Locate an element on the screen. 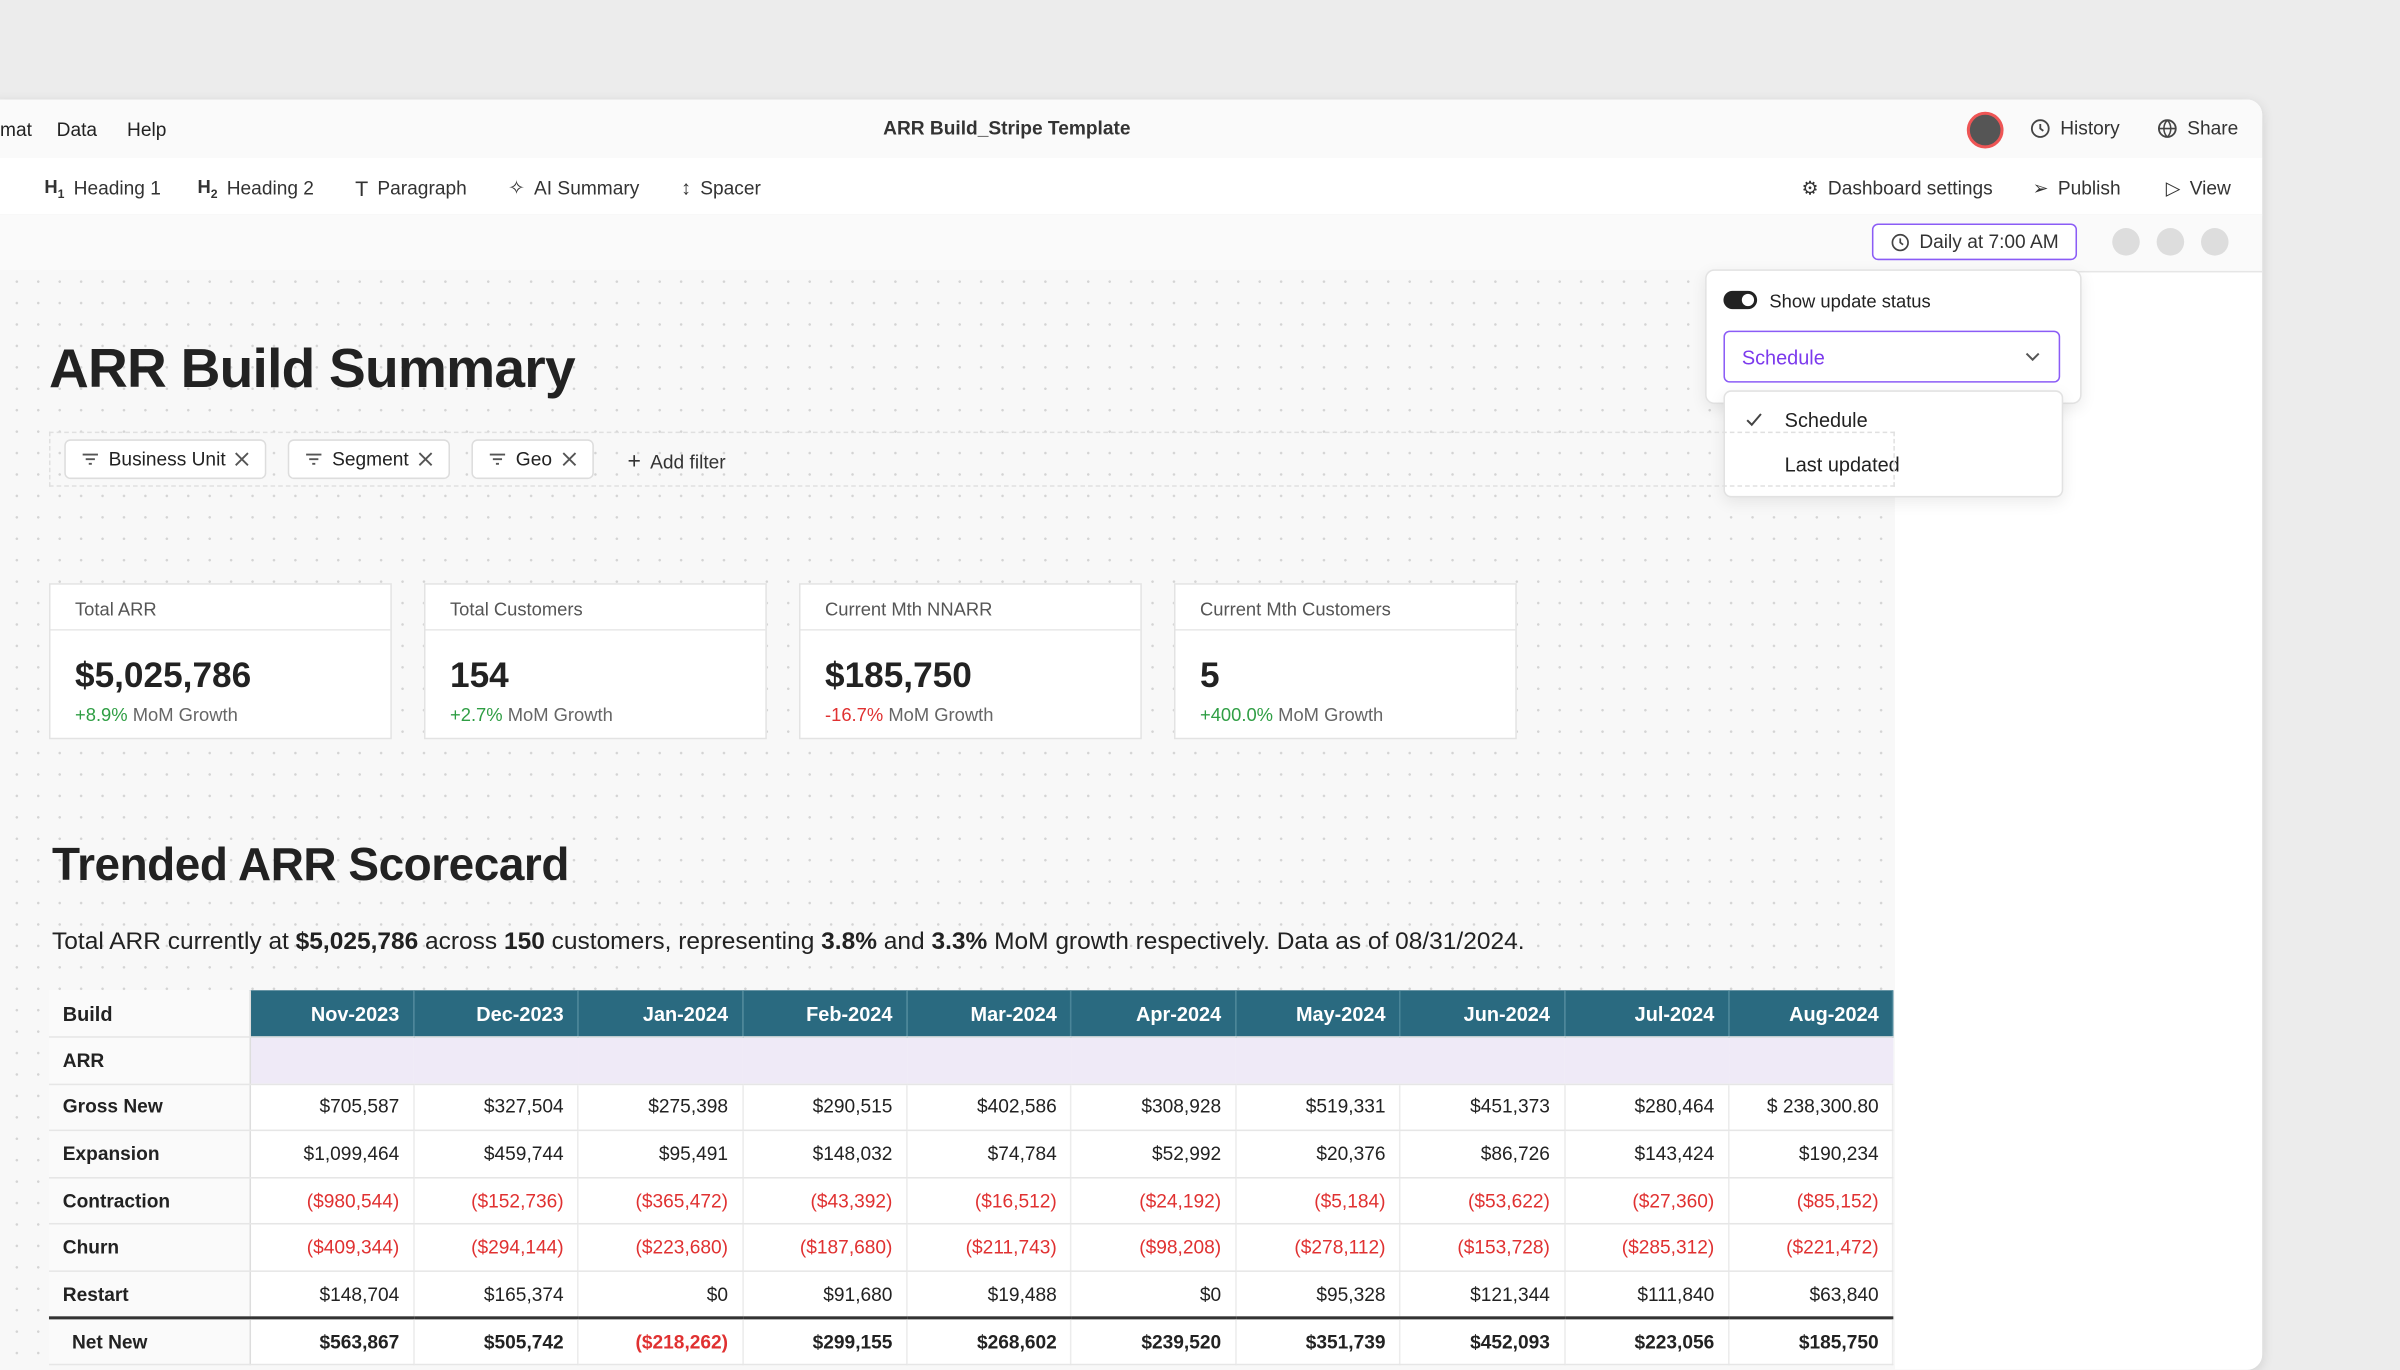 This screenshot has width=2400, height=1370. row-label: ARR is located at coordinates (149, 1061).